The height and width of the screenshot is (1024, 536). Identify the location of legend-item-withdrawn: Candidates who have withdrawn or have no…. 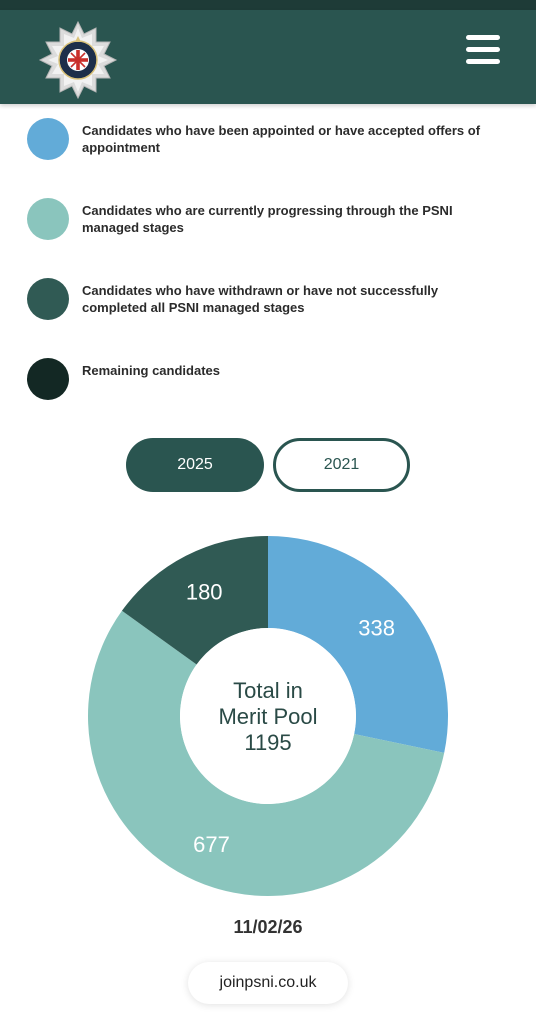
(268, 308).